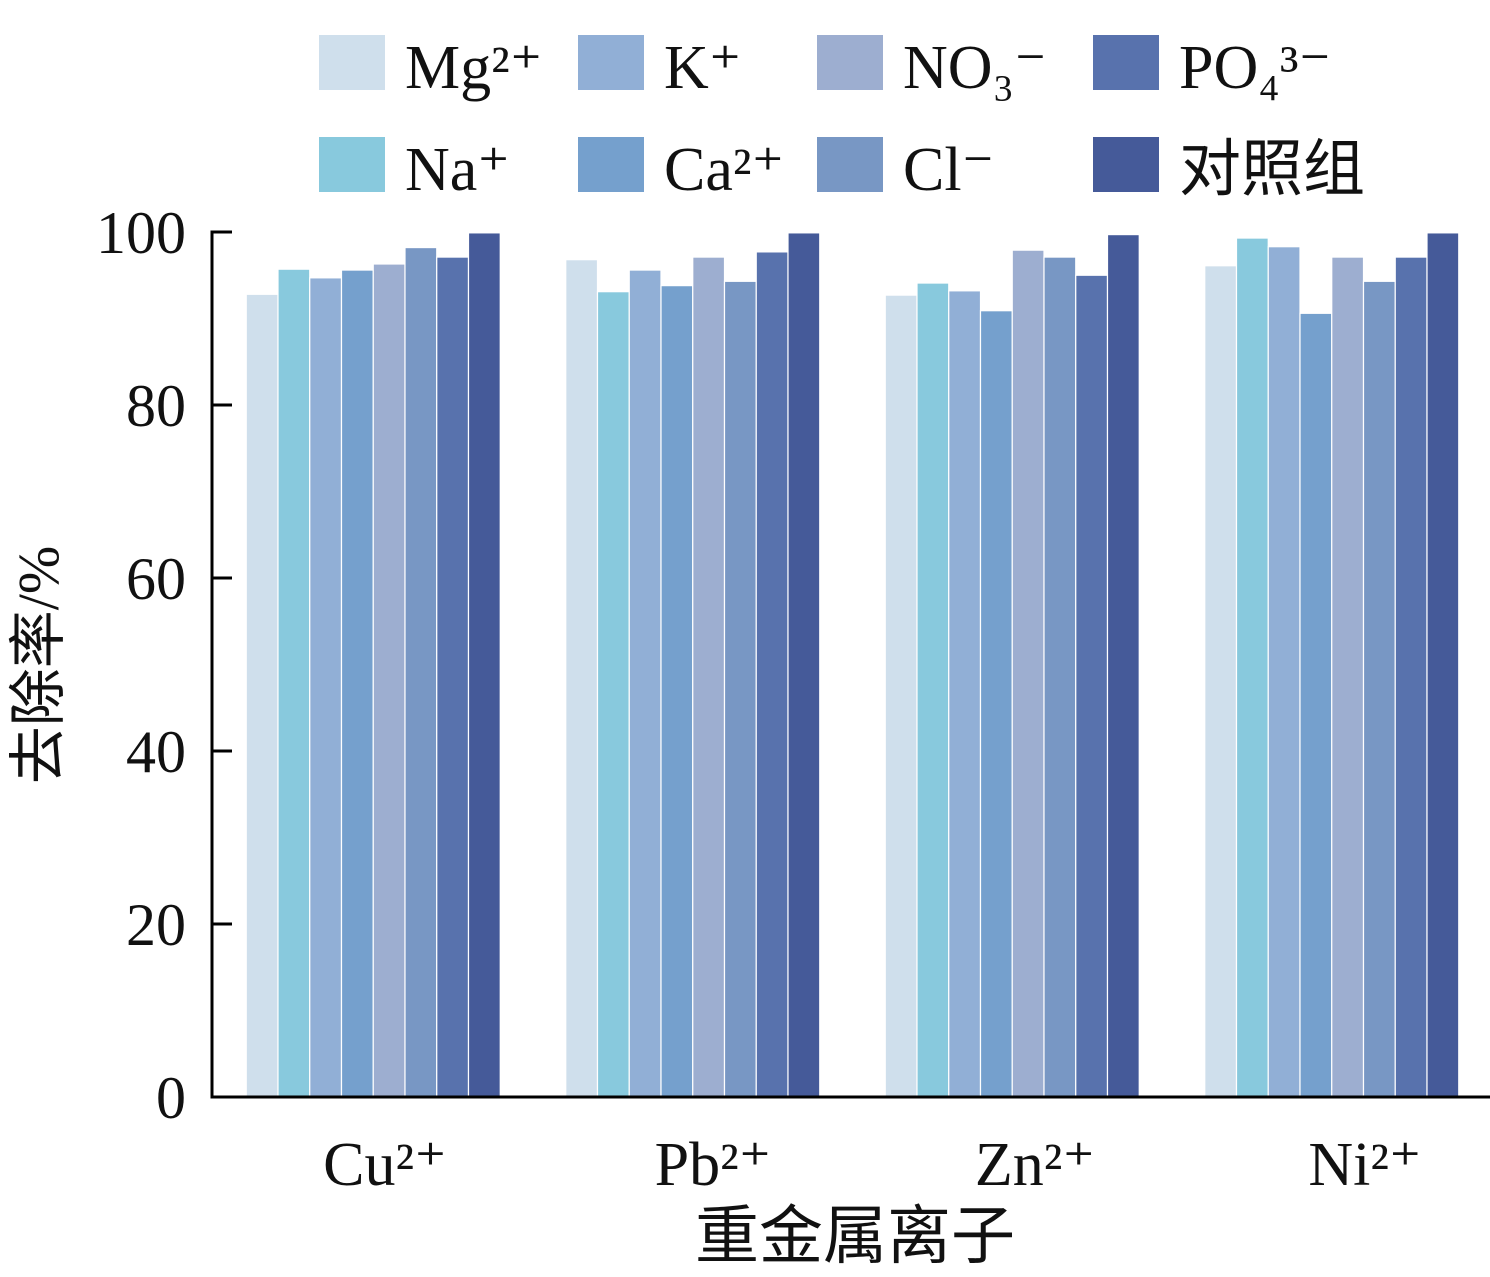  Describe the element at coordinates (713, 1165) in the screenshot. I see `x-tick-label: Pb²⁺` at that location.